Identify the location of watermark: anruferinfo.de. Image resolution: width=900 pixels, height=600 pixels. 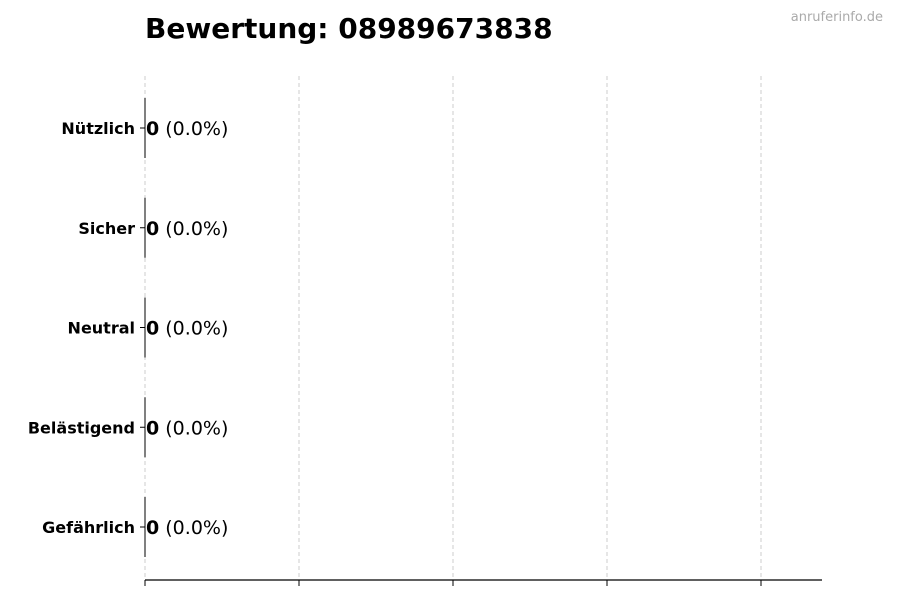
(836, 17).